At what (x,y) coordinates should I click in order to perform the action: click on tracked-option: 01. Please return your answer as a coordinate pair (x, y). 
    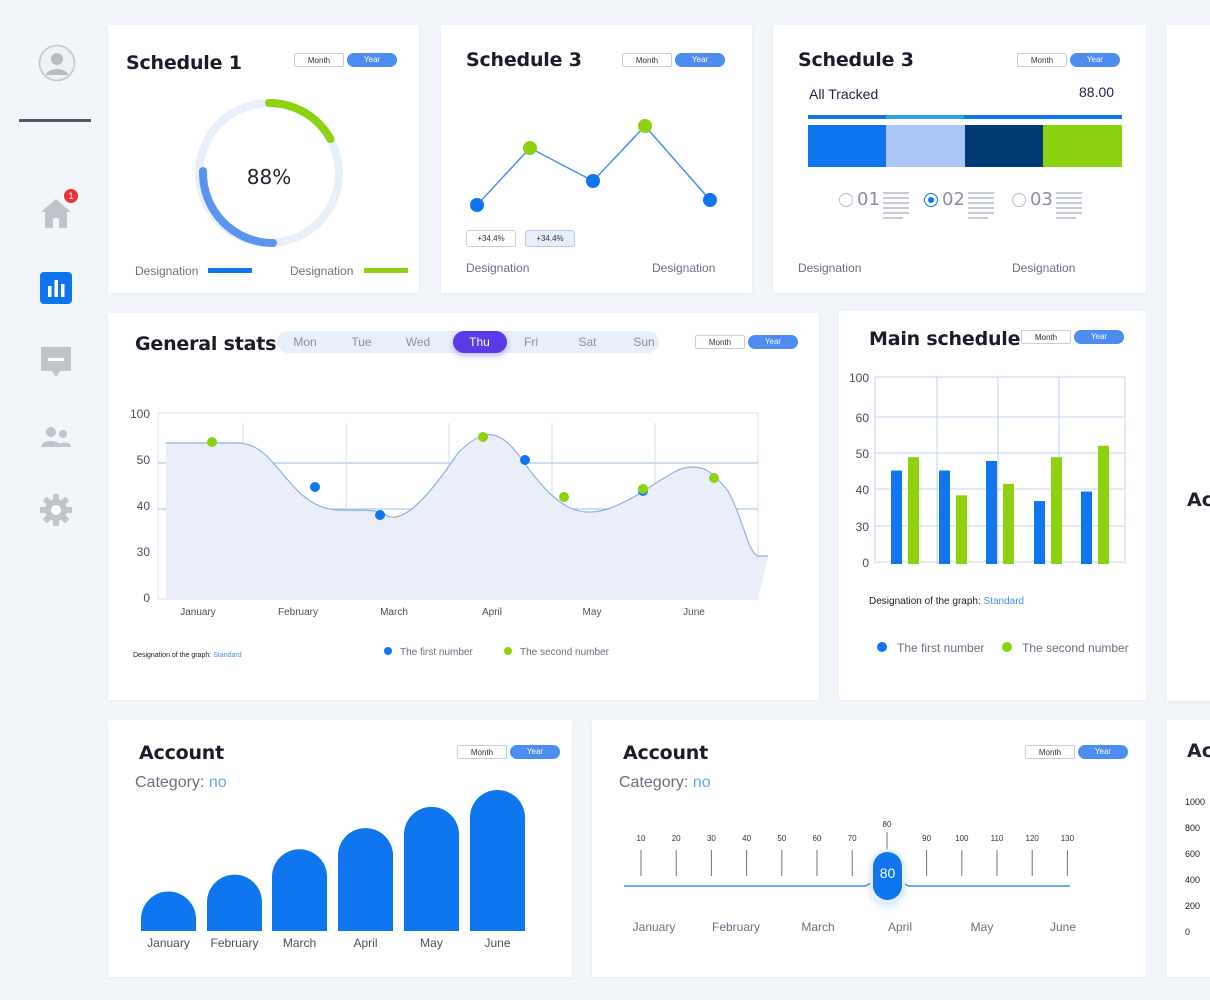
    Looking at the image, I should click on (879, 210).